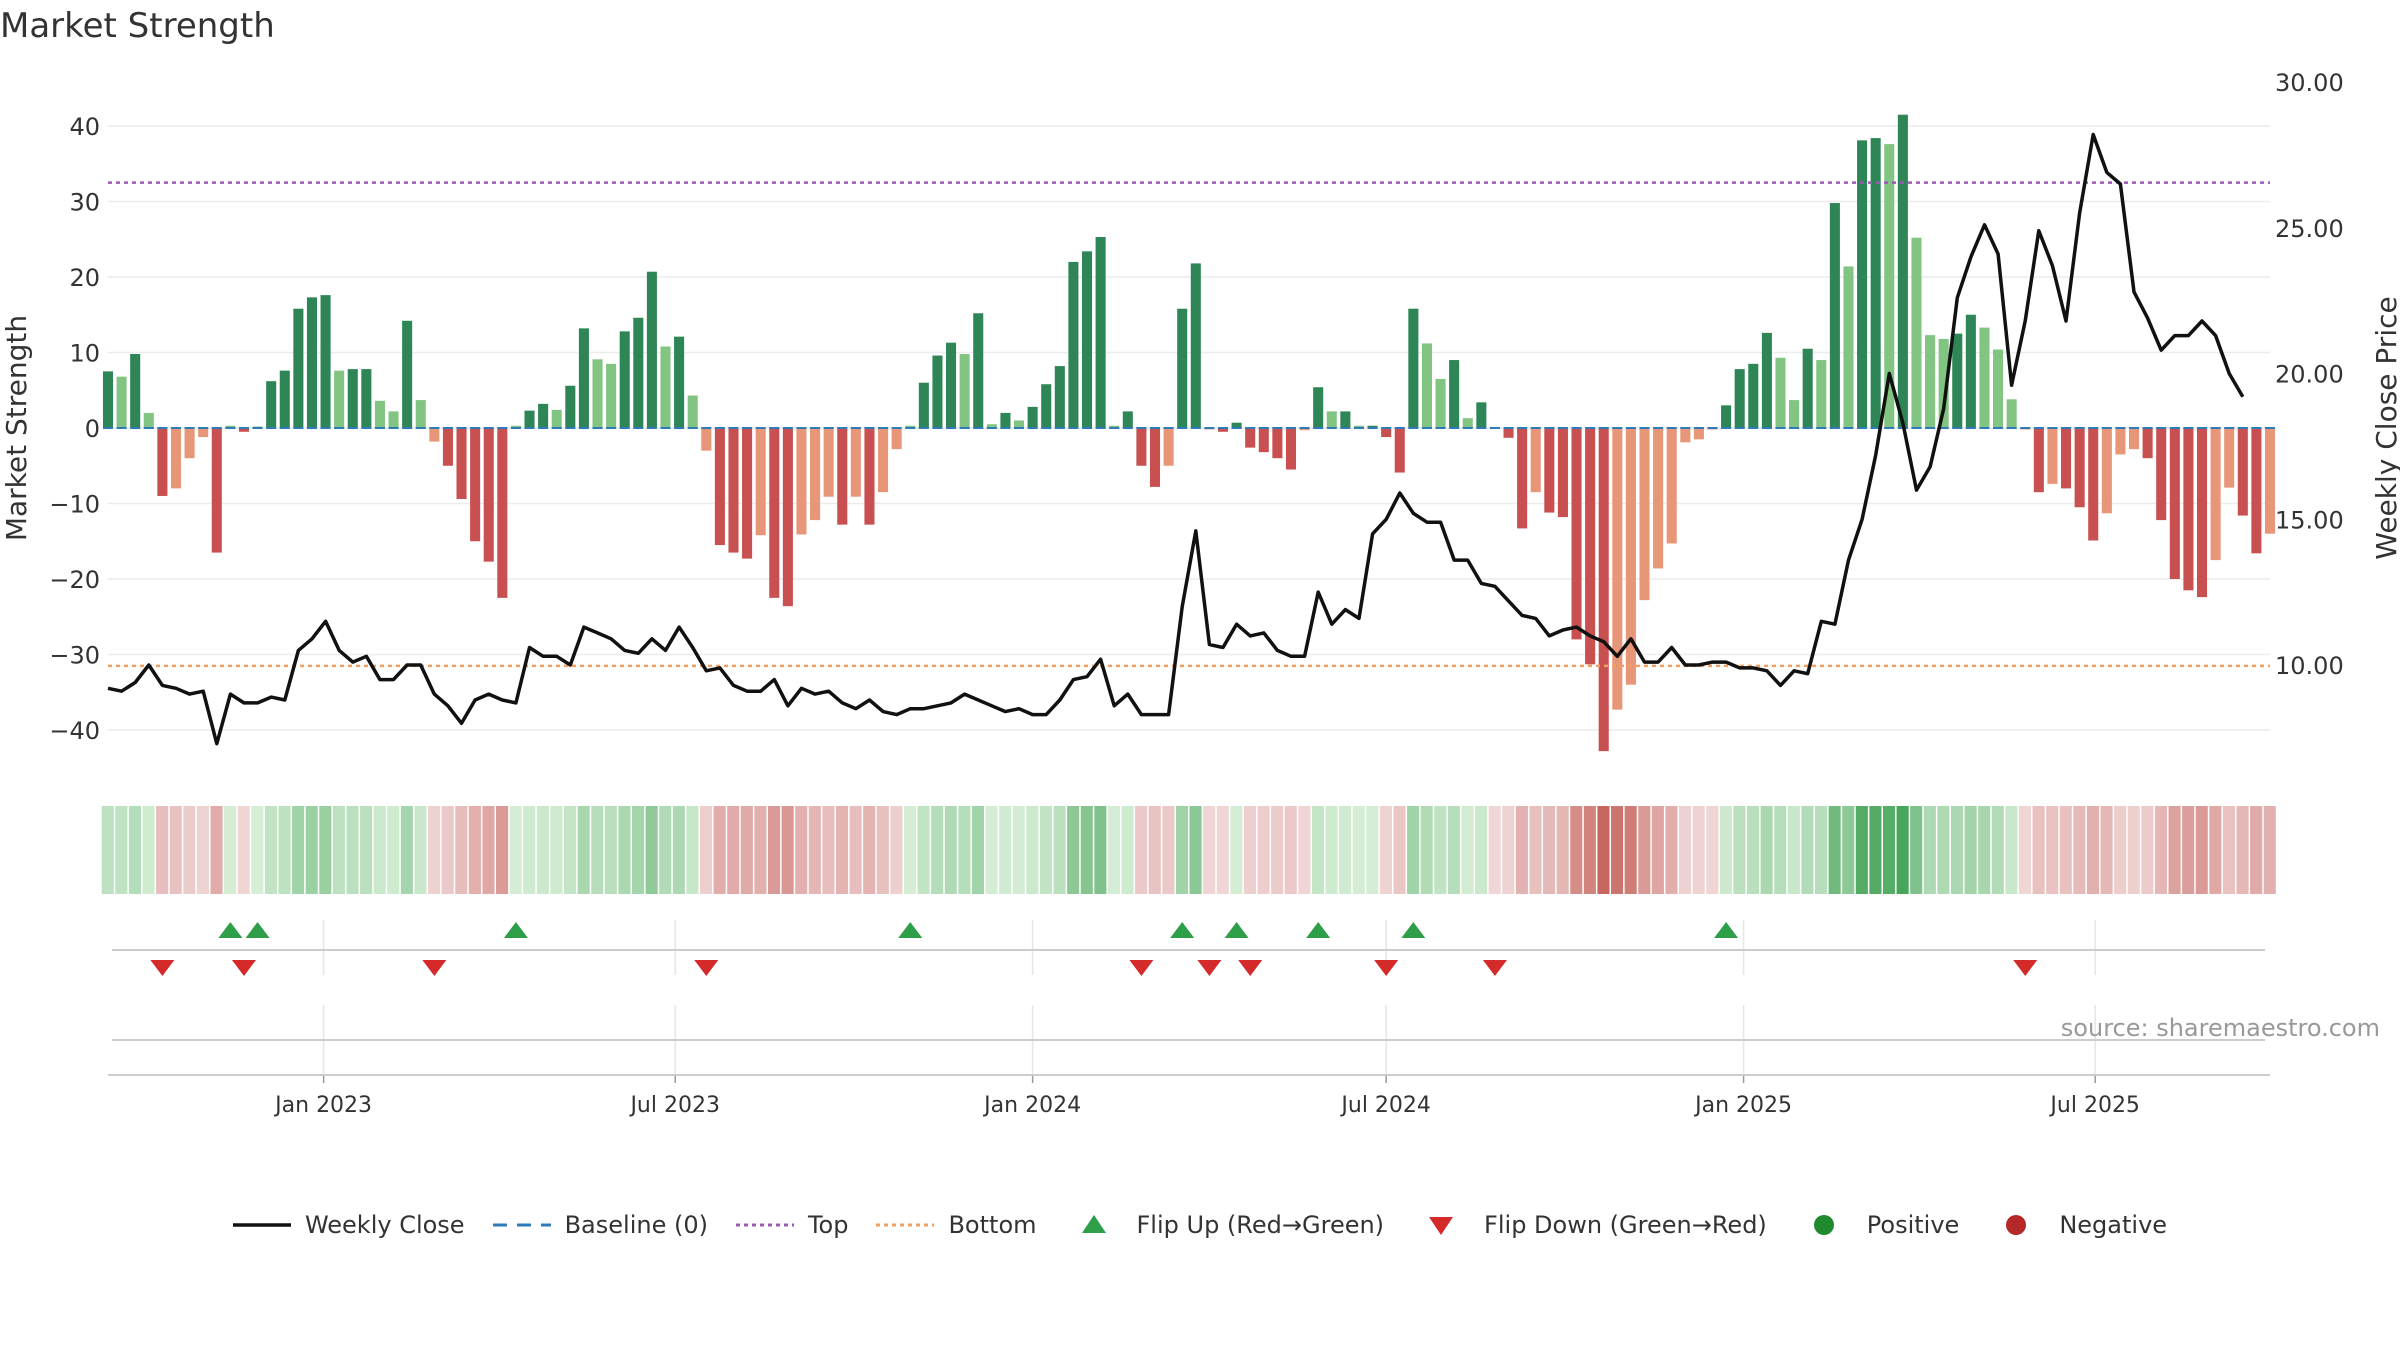 The image size is (2400, 1350). What do you see at coordinates (1031, 1105) in the screenshot?
I see `x-tick-label: Jan 2024` at bounding box center [1031, 1105].